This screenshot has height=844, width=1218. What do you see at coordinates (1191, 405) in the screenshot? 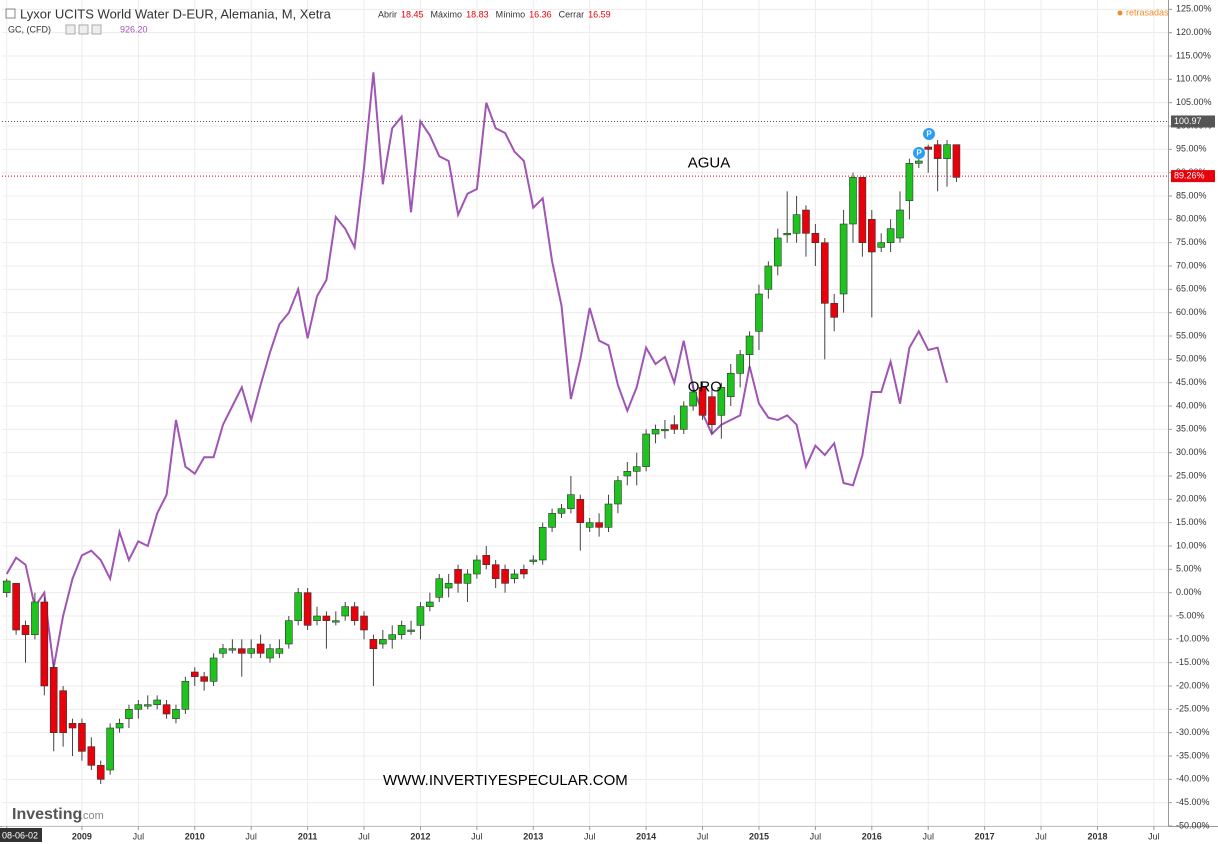
I see `y-tick-label: 40.00%` at bounding box center [1191, 405].